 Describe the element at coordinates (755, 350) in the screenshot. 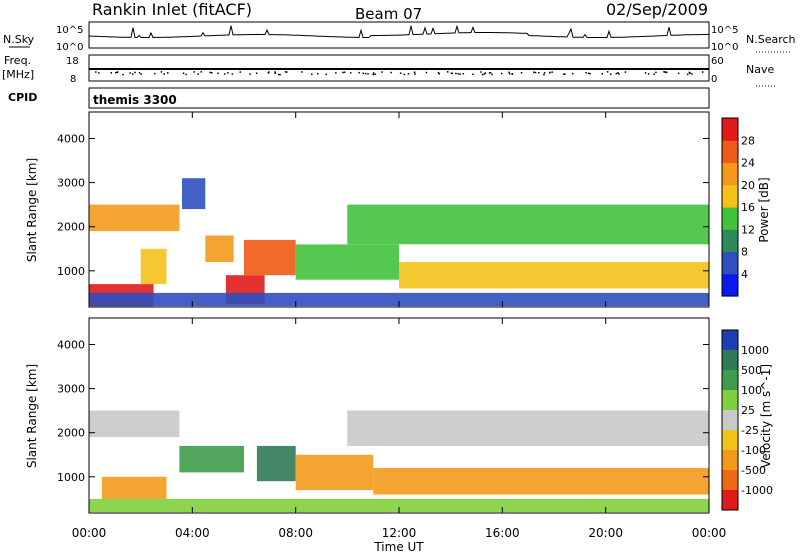

I see `velocity-colorbar-tick: 1000` at that location.